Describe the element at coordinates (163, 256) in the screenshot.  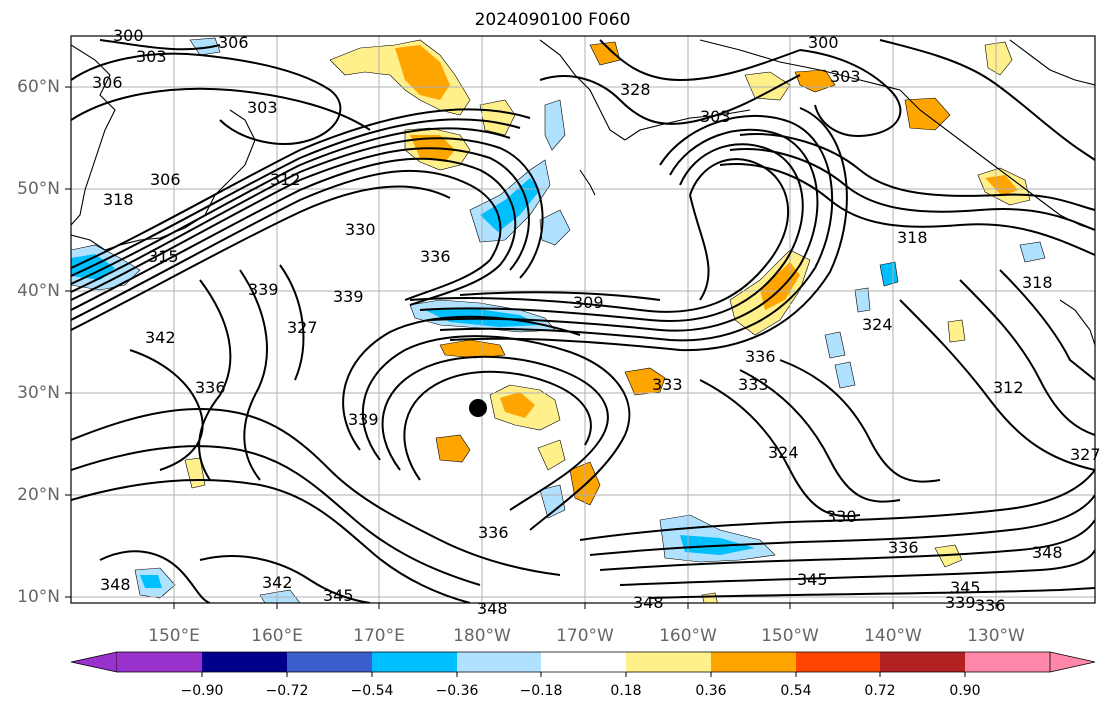
I see `contour-label: 315` at that location.